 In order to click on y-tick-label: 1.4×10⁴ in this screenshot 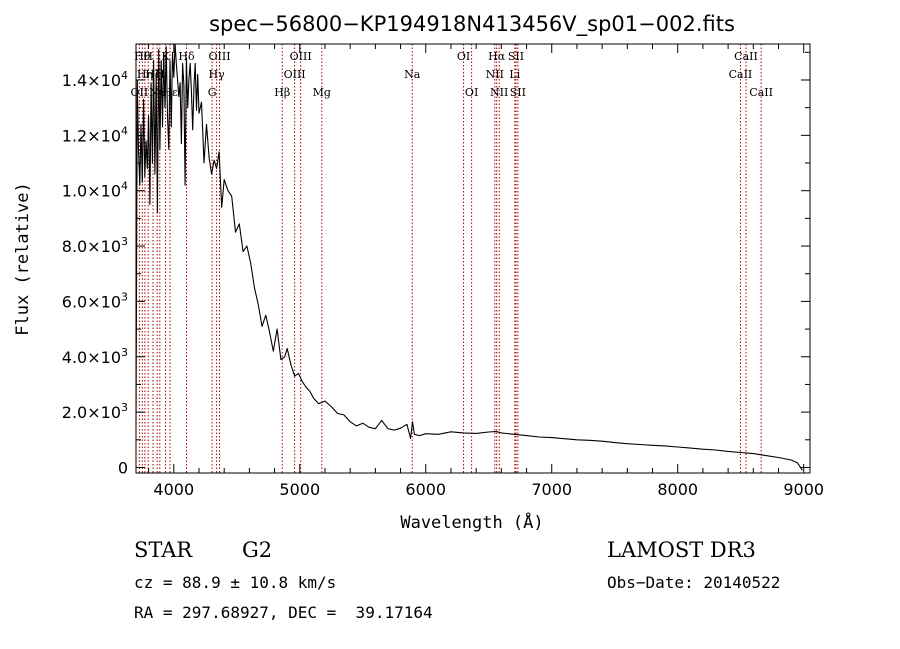, I will do `click(95, 79)`.